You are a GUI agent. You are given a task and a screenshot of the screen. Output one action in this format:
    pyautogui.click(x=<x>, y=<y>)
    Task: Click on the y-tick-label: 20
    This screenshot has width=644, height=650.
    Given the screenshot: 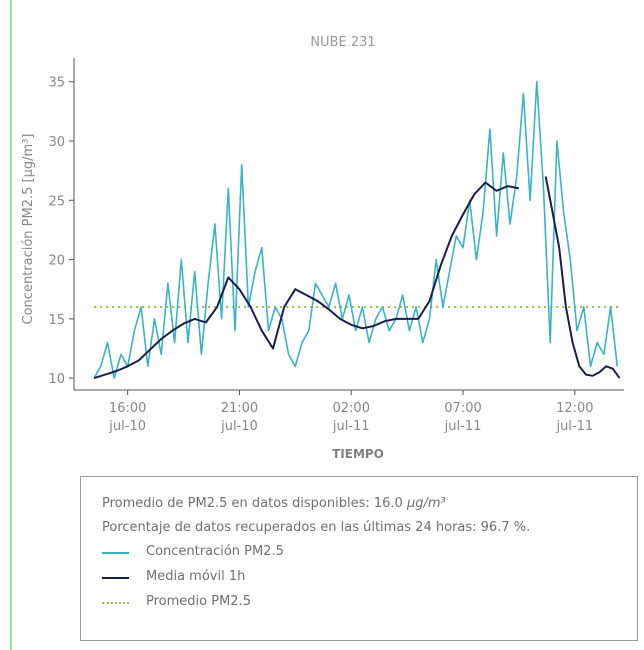 What is the action you would take?
    pyautogui.click(x=56, y=261)
    